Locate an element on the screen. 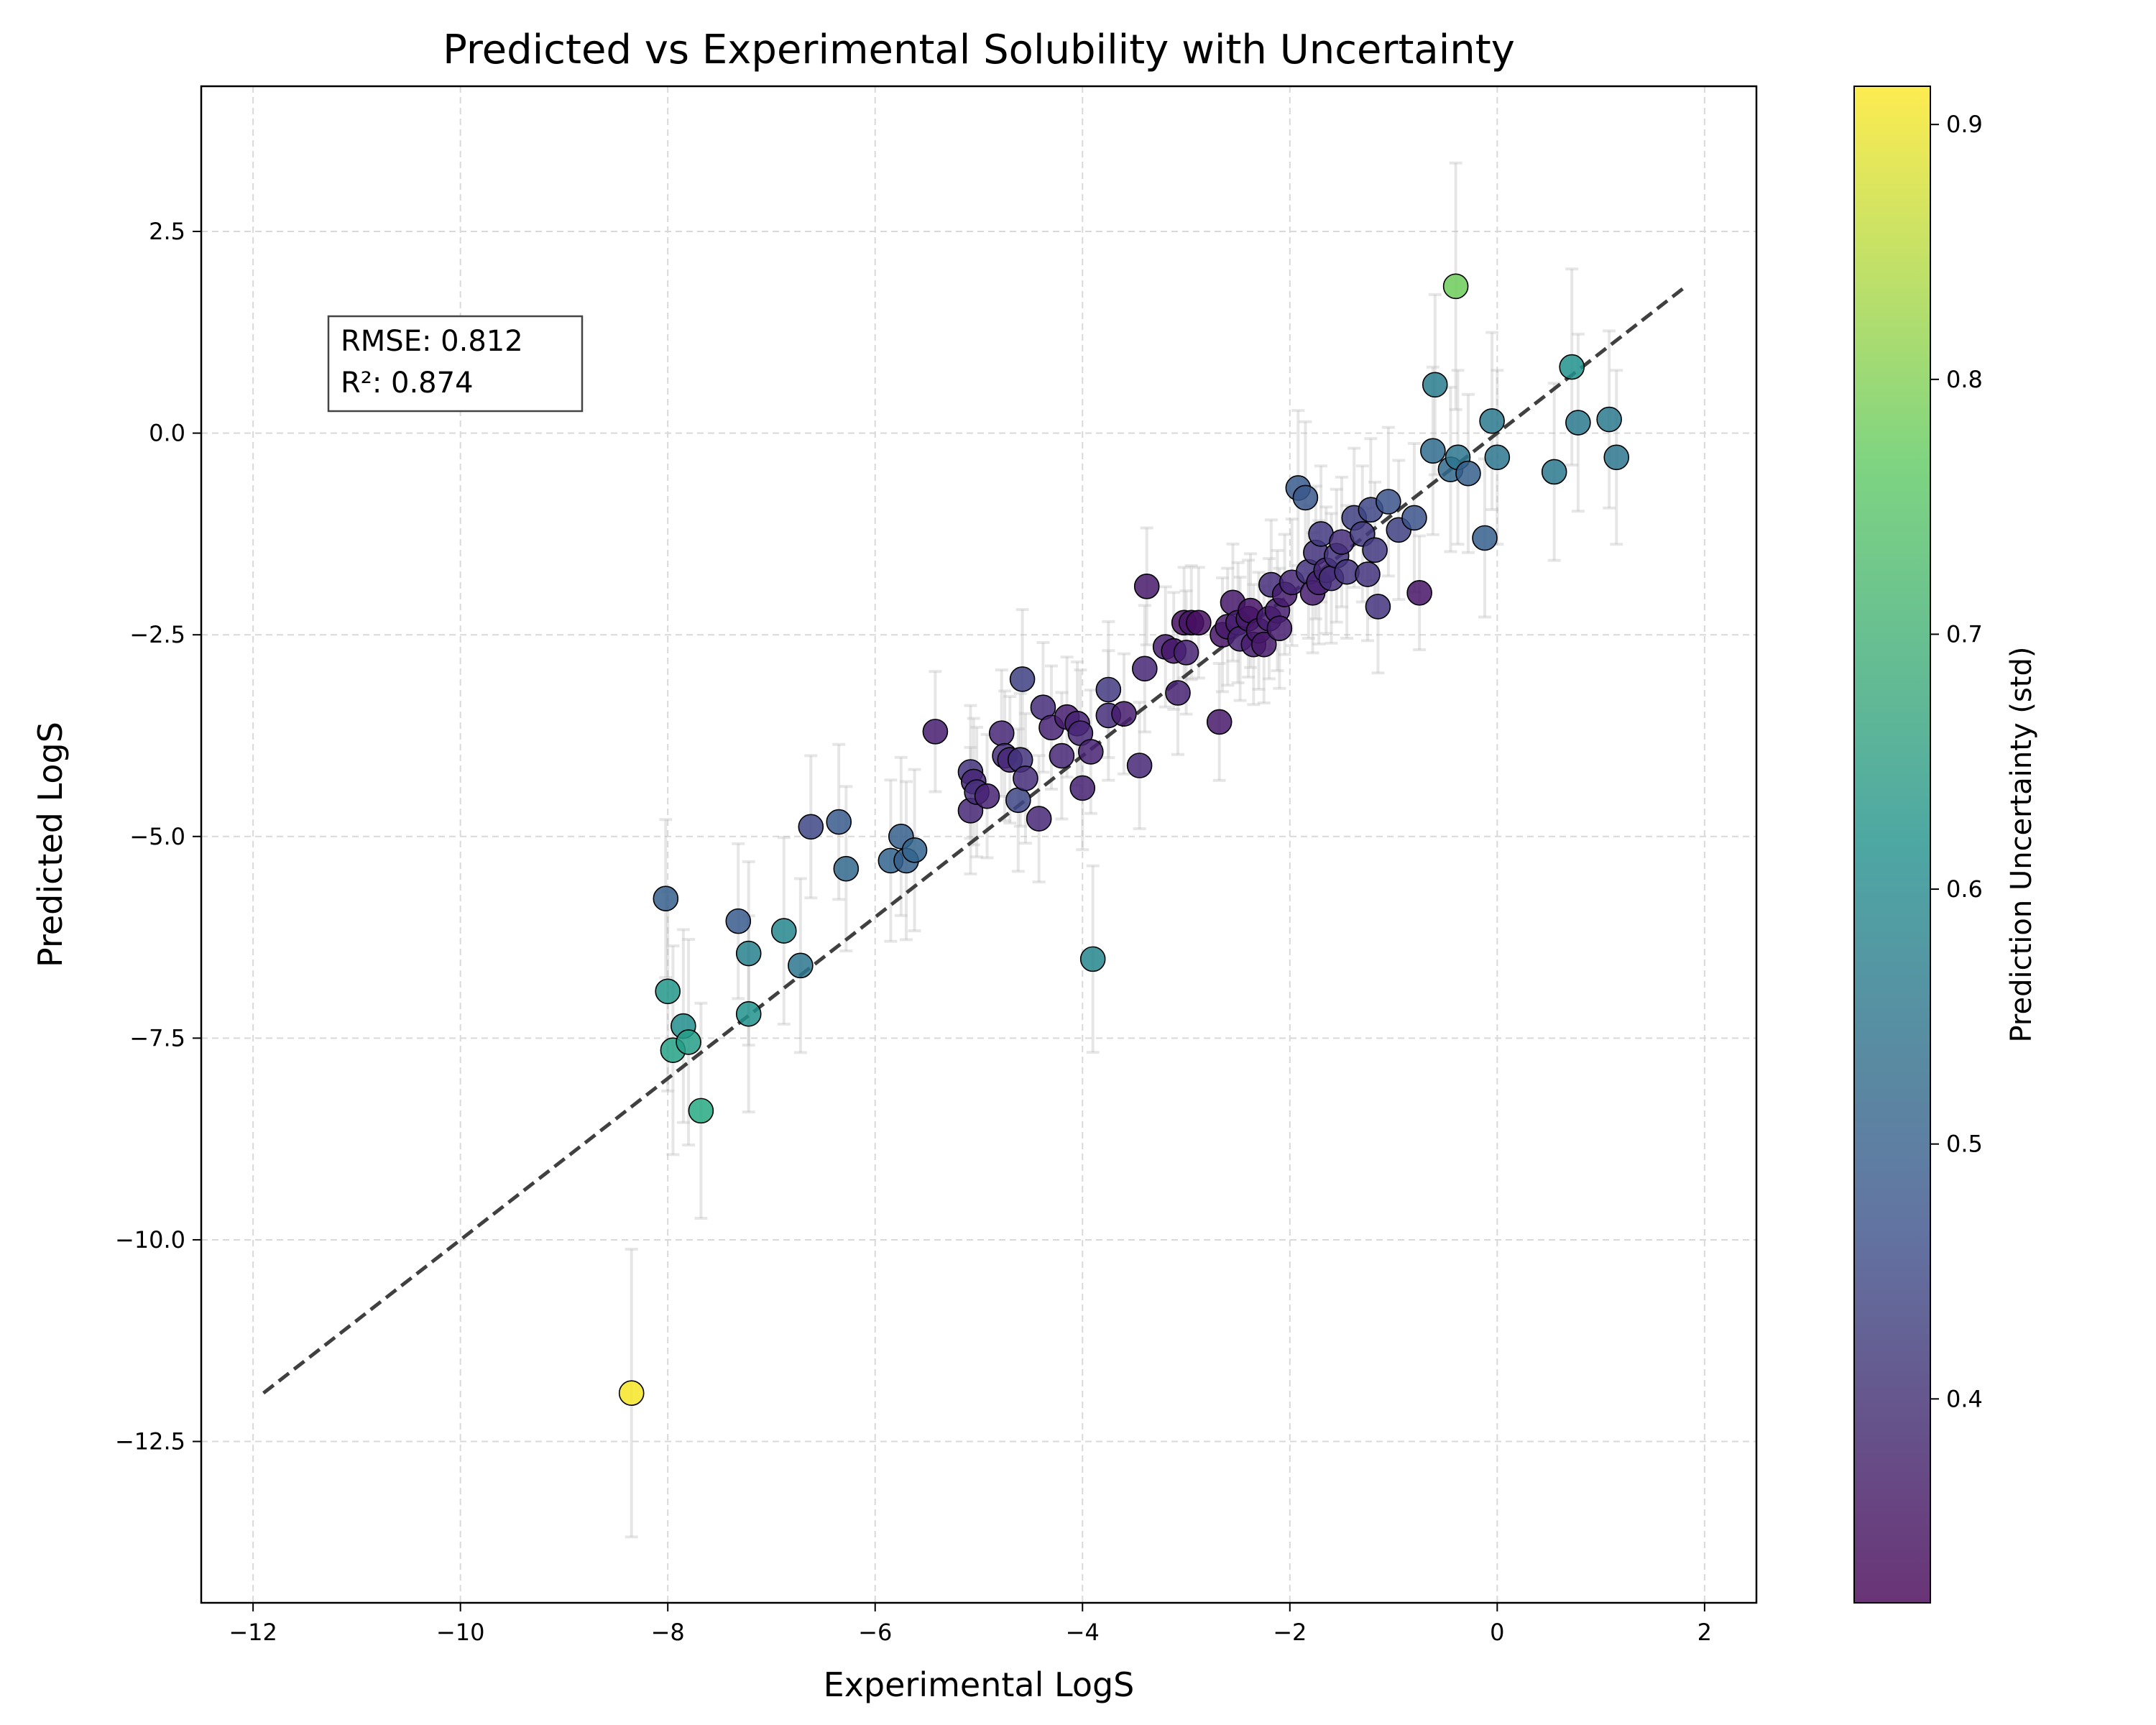 The image size is (2156, 1725). rmse-label: RMSE: 0.812 is located at coordinates (432, 341).